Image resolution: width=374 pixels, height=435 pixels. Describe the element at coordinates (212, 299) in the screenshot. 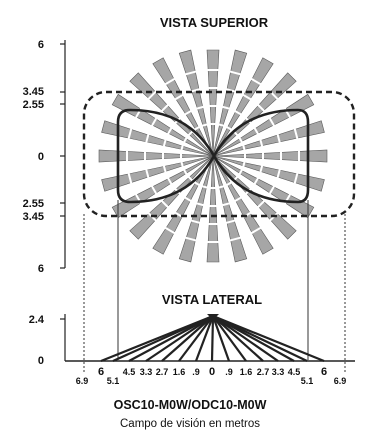

I see `side-view-title: VISTA LATERAL` at that location.